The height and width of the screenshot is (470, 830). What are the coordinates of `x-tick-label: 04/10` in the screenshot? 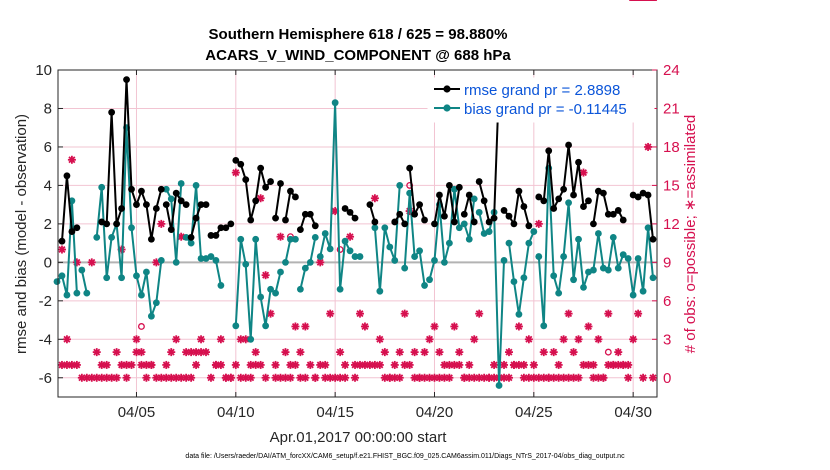 It's located at (236, 412).